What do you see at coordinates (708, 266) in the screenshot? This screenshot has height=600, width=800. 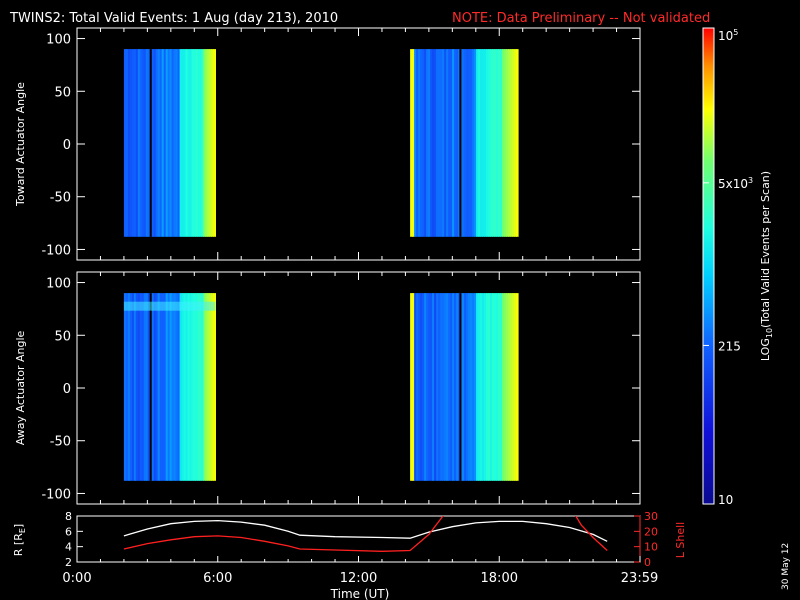 I see `colorbar-gradient` at bounding box center [708, 266].